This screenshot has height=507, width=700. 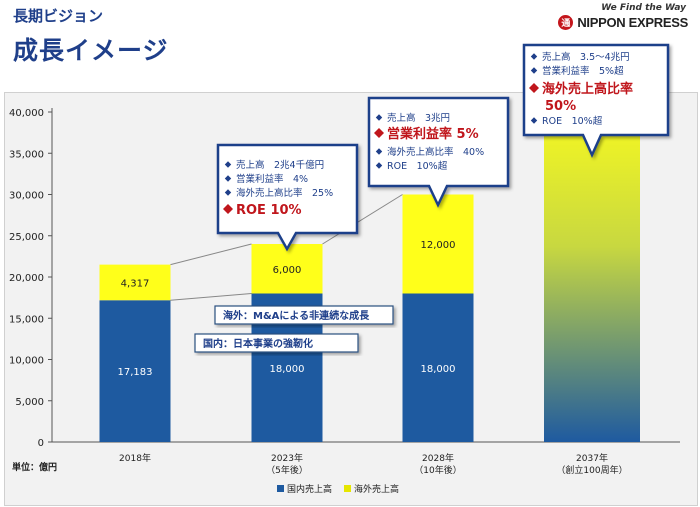 I want to click on brand-tagline: We Find the Way, so click(x=643, y=8).